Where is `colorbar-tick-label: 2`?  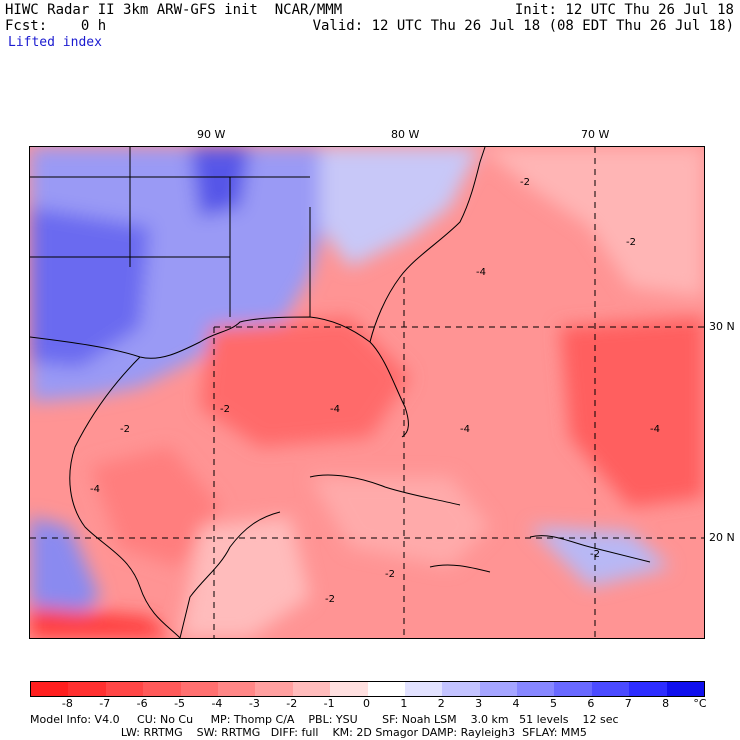 colorbar-tick-label: 2 is located at coordinates (441, 703).